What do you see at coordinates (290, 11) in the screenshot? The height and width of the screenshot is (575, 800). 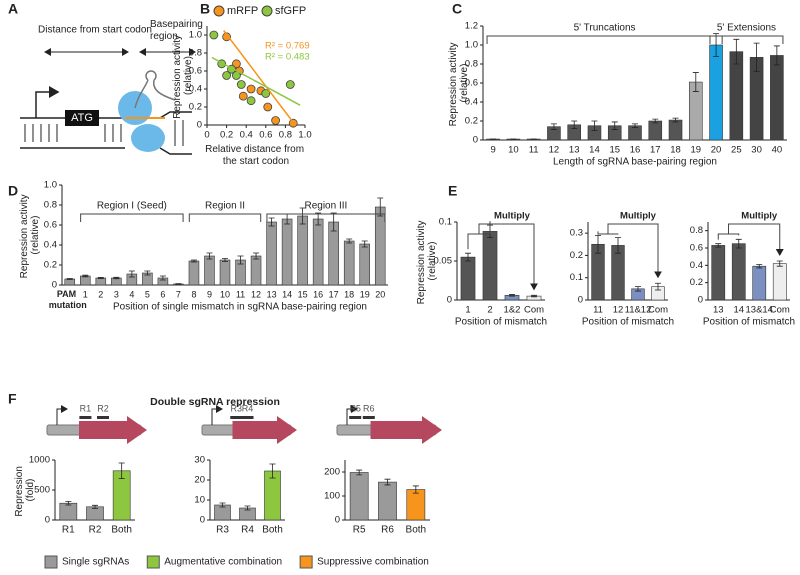 I see `legend-label: sfGFP` at bounding box center [290, 11].